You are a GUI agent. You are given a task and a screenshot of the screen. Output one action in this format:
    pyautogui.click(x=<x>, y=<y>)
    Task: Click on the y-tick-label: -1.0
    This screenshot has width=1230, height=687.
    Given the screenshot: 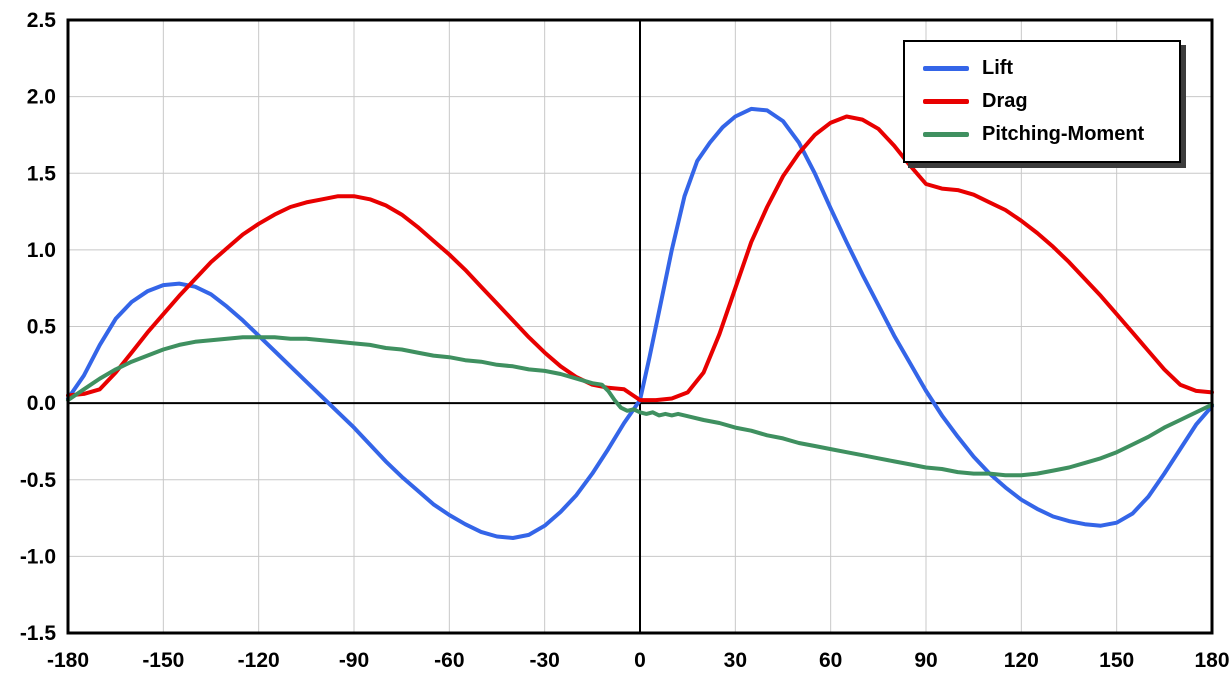 What is the action you would take?
    pyautogui.click(x=38, y=556)
    